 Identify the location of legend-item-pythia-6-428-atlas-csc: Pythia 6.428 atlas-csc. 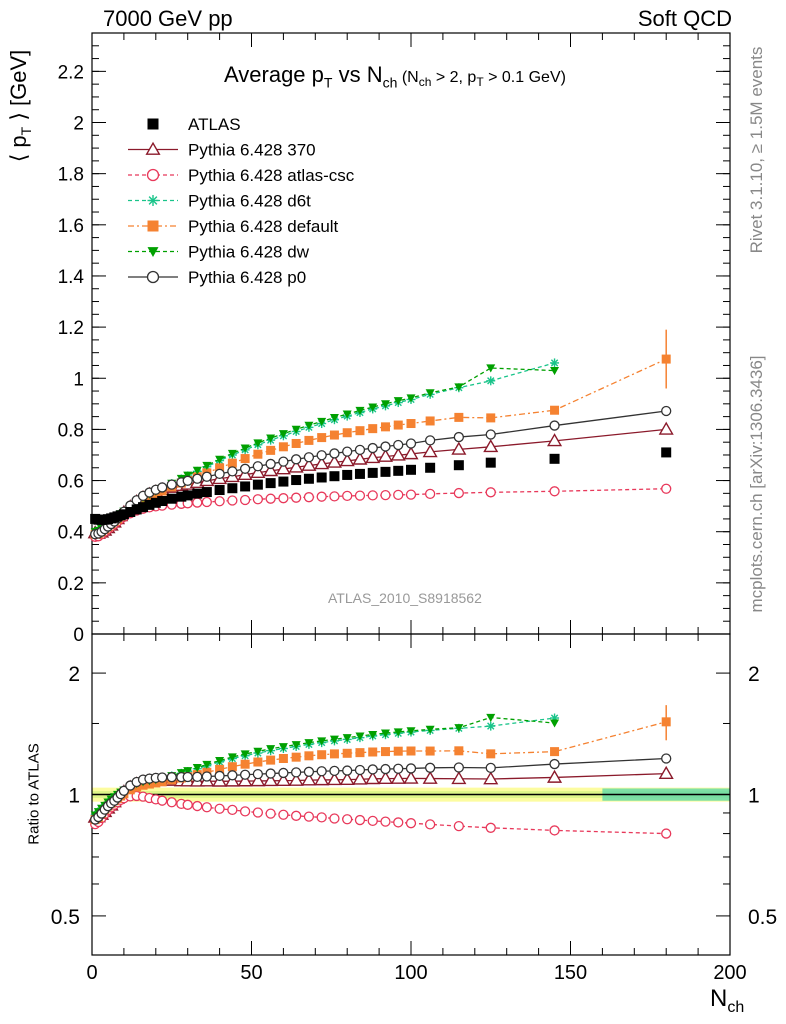
(241, 175).